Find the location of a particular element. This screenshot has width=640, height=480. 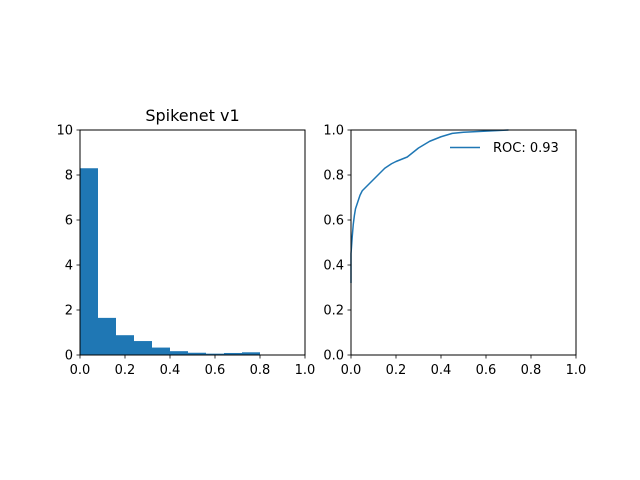

roc-legend: ROC: 0.93 is located at coordinates (504, 148).